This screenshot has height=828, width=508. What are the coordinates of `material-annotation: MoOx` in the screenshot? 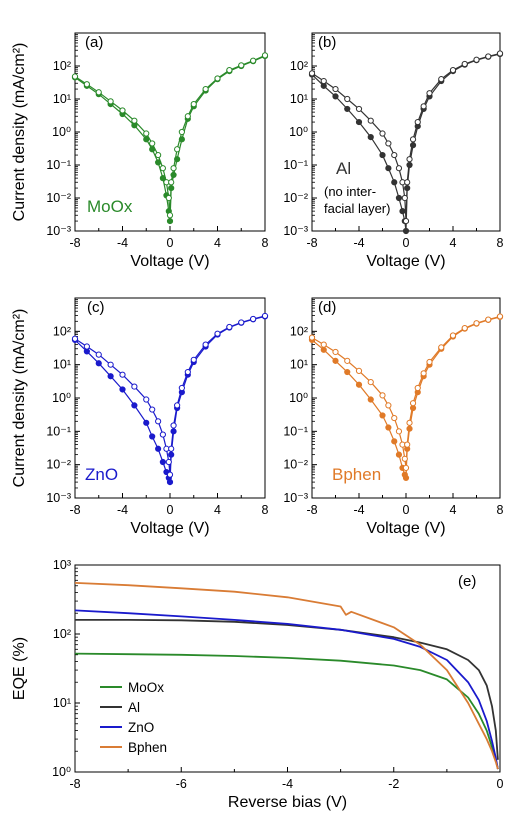 It's located at (110, 206).